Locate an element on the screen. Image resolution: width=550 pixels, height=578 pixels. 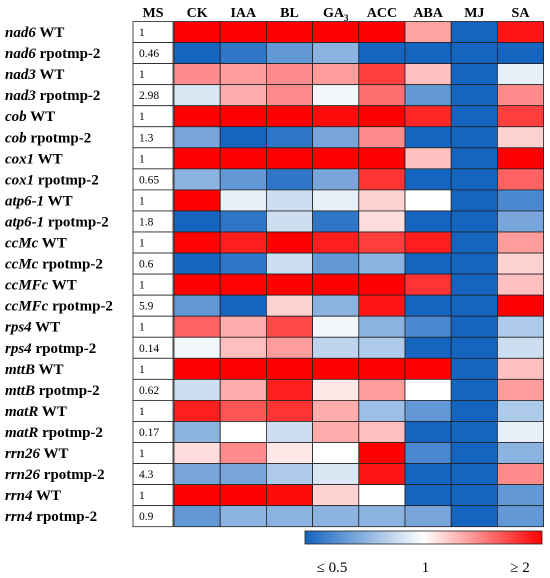
colorbar: ≤ 0.5 1 ≥ 2 is located at coordinates (423, 553).